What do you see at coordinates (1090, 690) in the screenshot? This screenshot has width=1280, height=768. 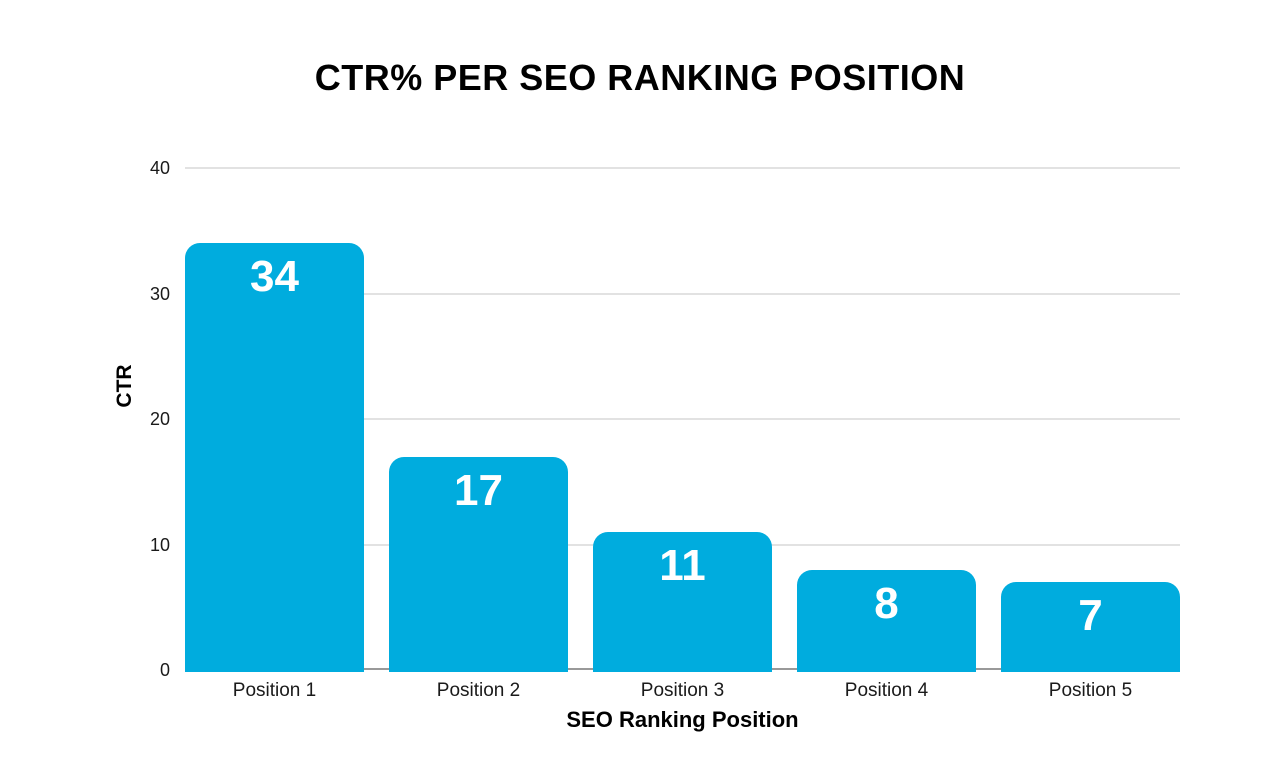 I see `x-tick-label: Position 5` at bounding box center [1090, 690].